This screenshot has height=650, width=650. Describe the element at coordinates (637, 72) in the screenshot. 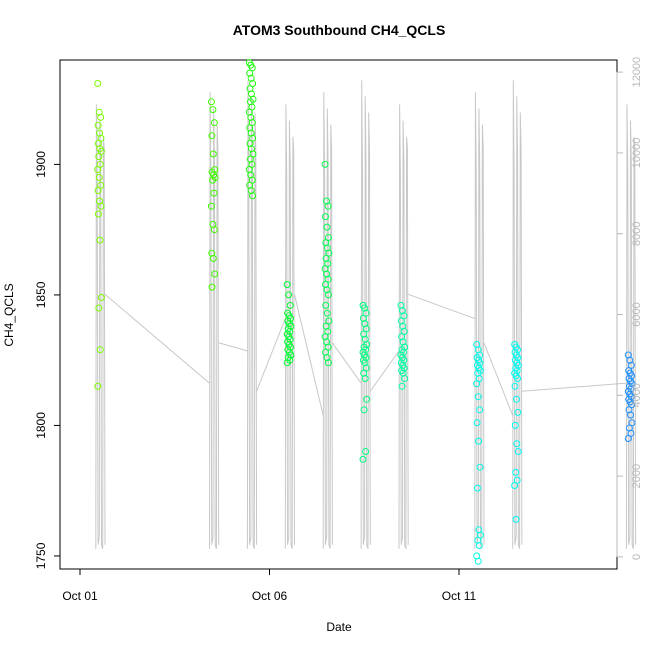

I see `y2-tick-label: 12000` at that location.